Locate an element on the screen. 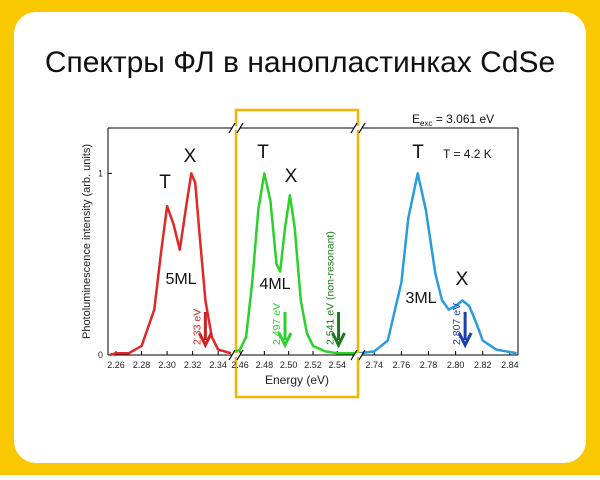 This screenshot has width=600, height=480. excitation-symbol: E is located at coordinates (416, 119).